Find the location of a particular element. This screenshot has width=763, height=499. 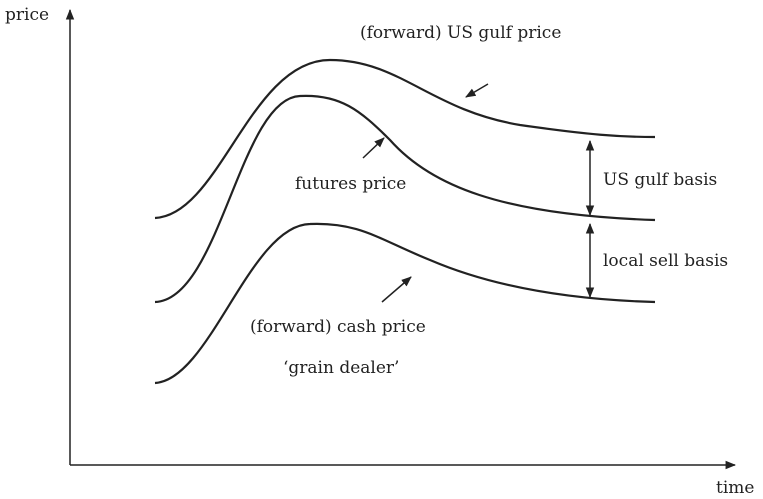

basis-label: US gulf basis is located at coordinates (660, 180).